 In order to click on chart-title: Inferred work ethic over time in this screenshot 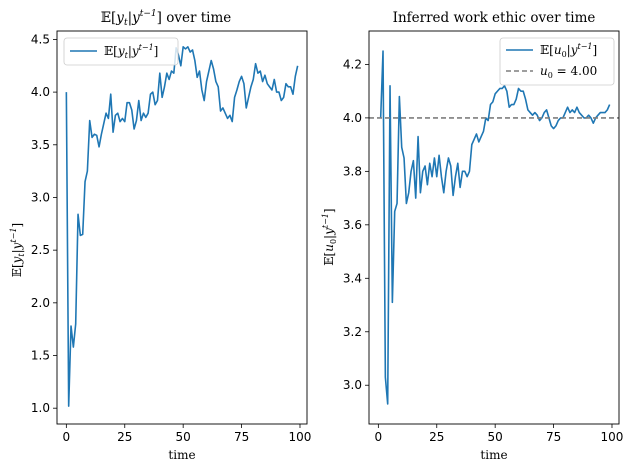, I will do `click(494, 18)`.